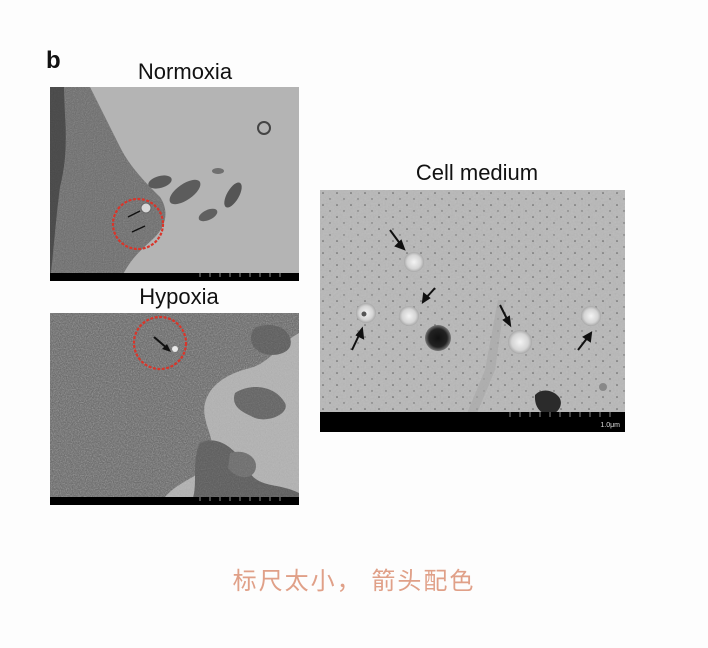 The height and width of the screenshot is (648, 708). I want to click on scale-bar-label: 1.0μm, so click(610, 425).